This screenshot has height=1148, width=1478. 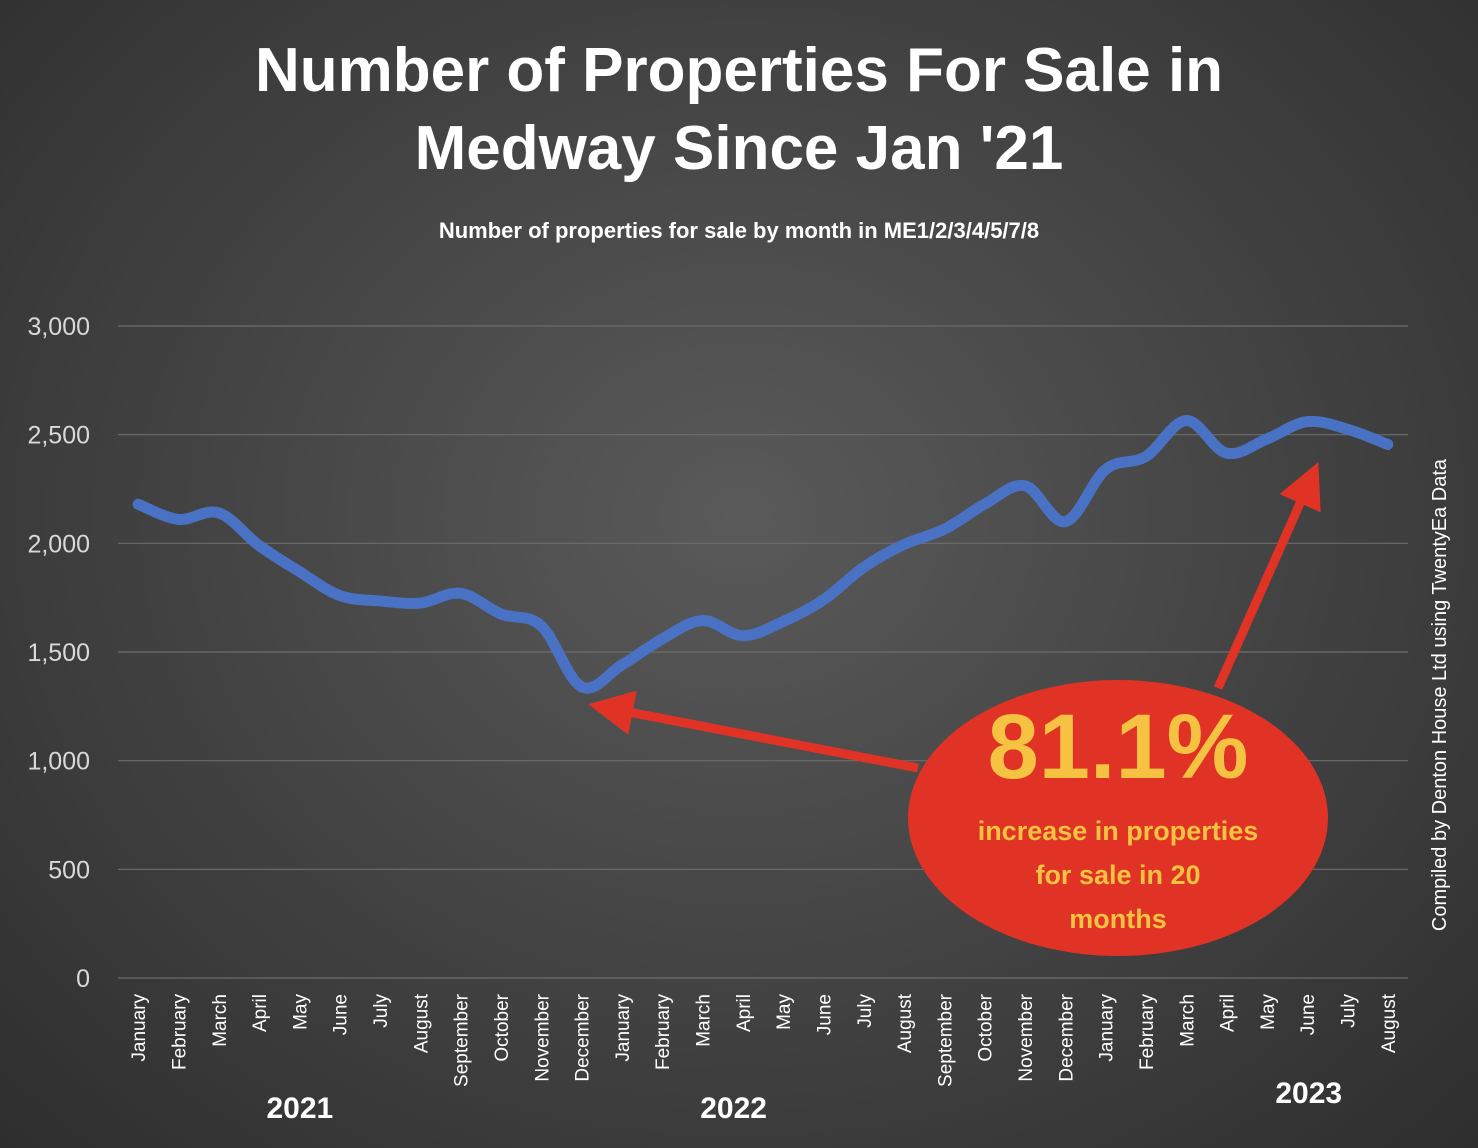 What do you see at coordinates (1117, 875) in the screenshot?
I see `annotation-text-line: for sale in 20` at bounding box center [1117, 875].